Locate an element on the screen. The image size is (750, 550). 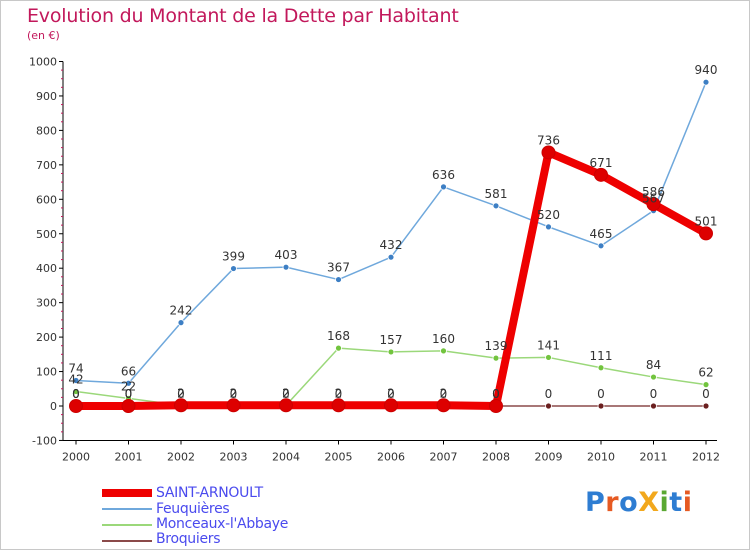
data-label: 403 is located at coordinates (286, 255).